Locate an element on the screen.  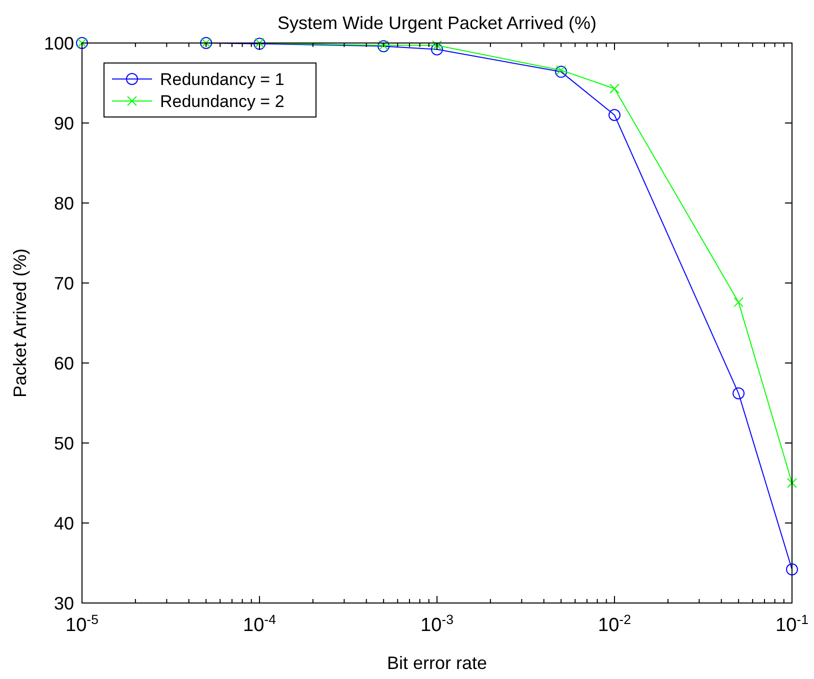
x-tick-label: 10$^{-1}$ is located at coordinates (792, 624).